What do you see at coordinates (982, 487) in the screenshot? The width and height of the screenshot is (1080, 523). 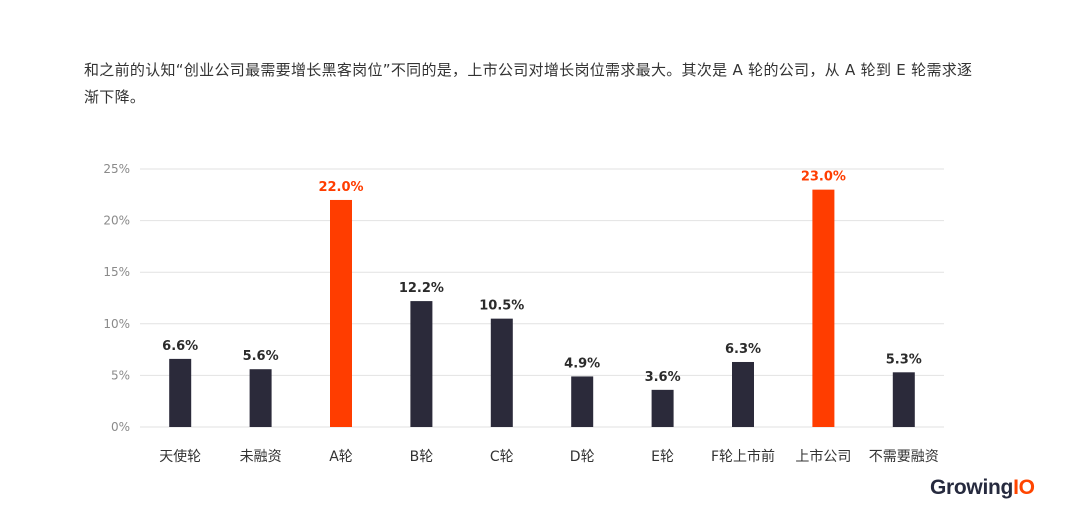 I see `growingio-logo: GrowingIO` at bounding box center [982, 487].